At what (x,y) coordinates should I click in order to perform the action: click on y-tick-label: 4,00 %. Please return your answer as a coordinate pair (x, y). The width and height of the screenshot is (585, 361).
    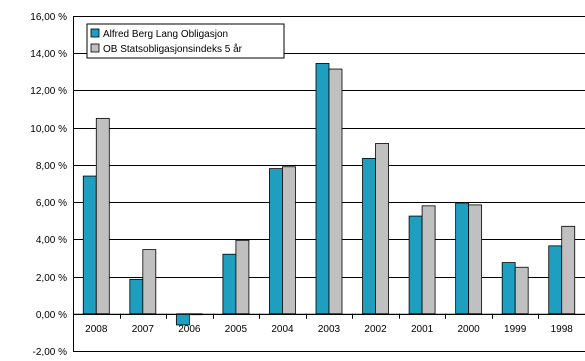
    Looking at the image, I should click on (51, 240).